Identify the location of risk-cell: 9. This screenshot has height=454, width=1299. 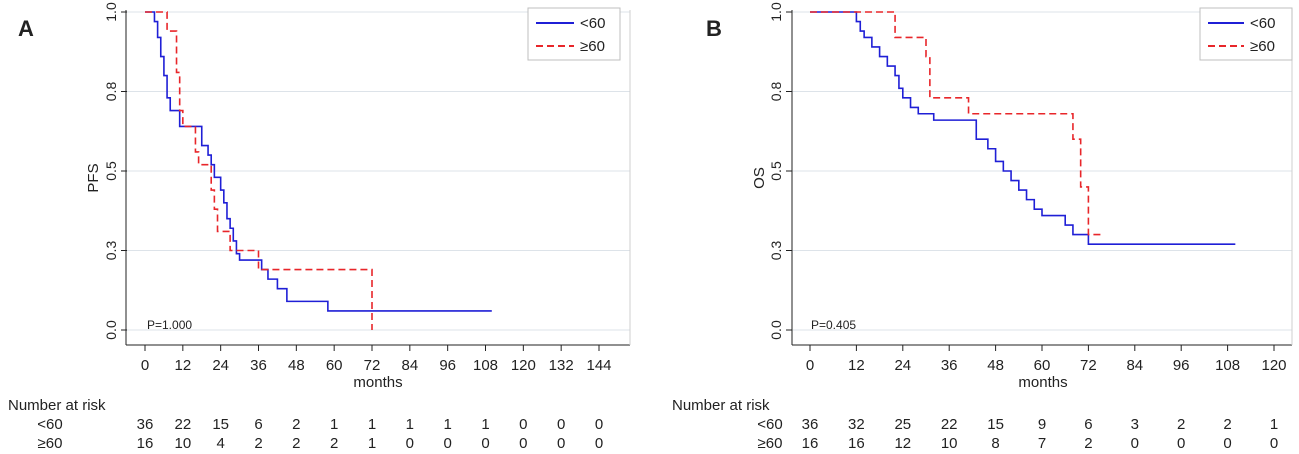
(1042, 424).